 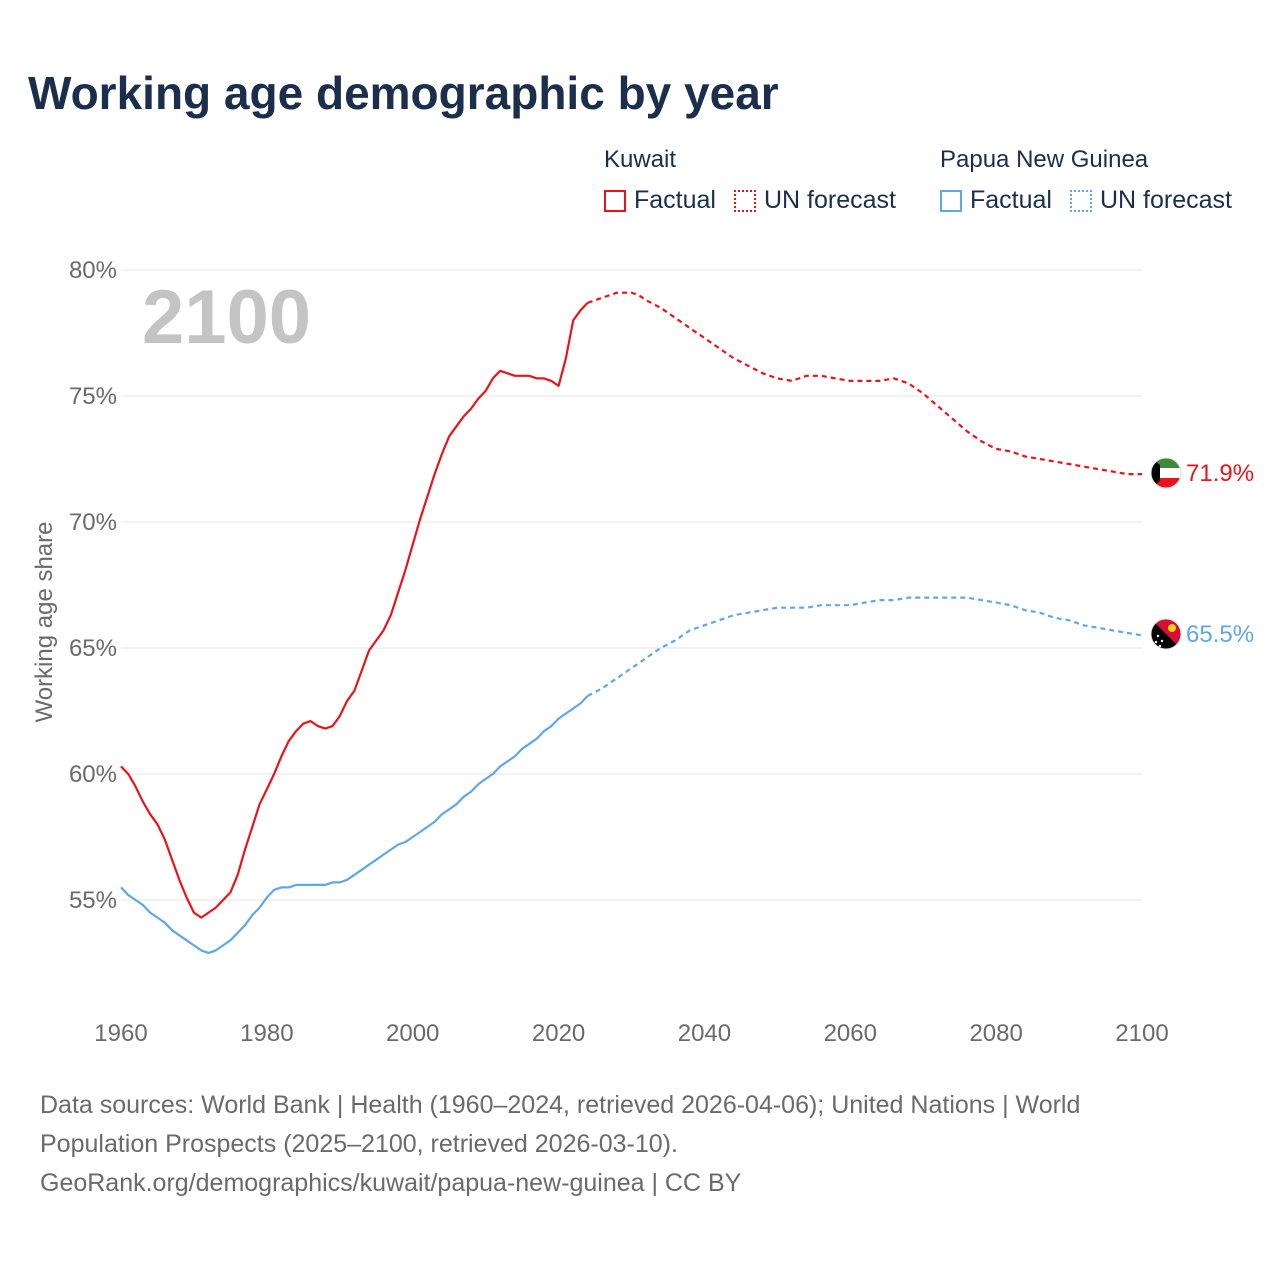 I want to click on png-end-label: 65.5%, so click(x=1220, y=634).